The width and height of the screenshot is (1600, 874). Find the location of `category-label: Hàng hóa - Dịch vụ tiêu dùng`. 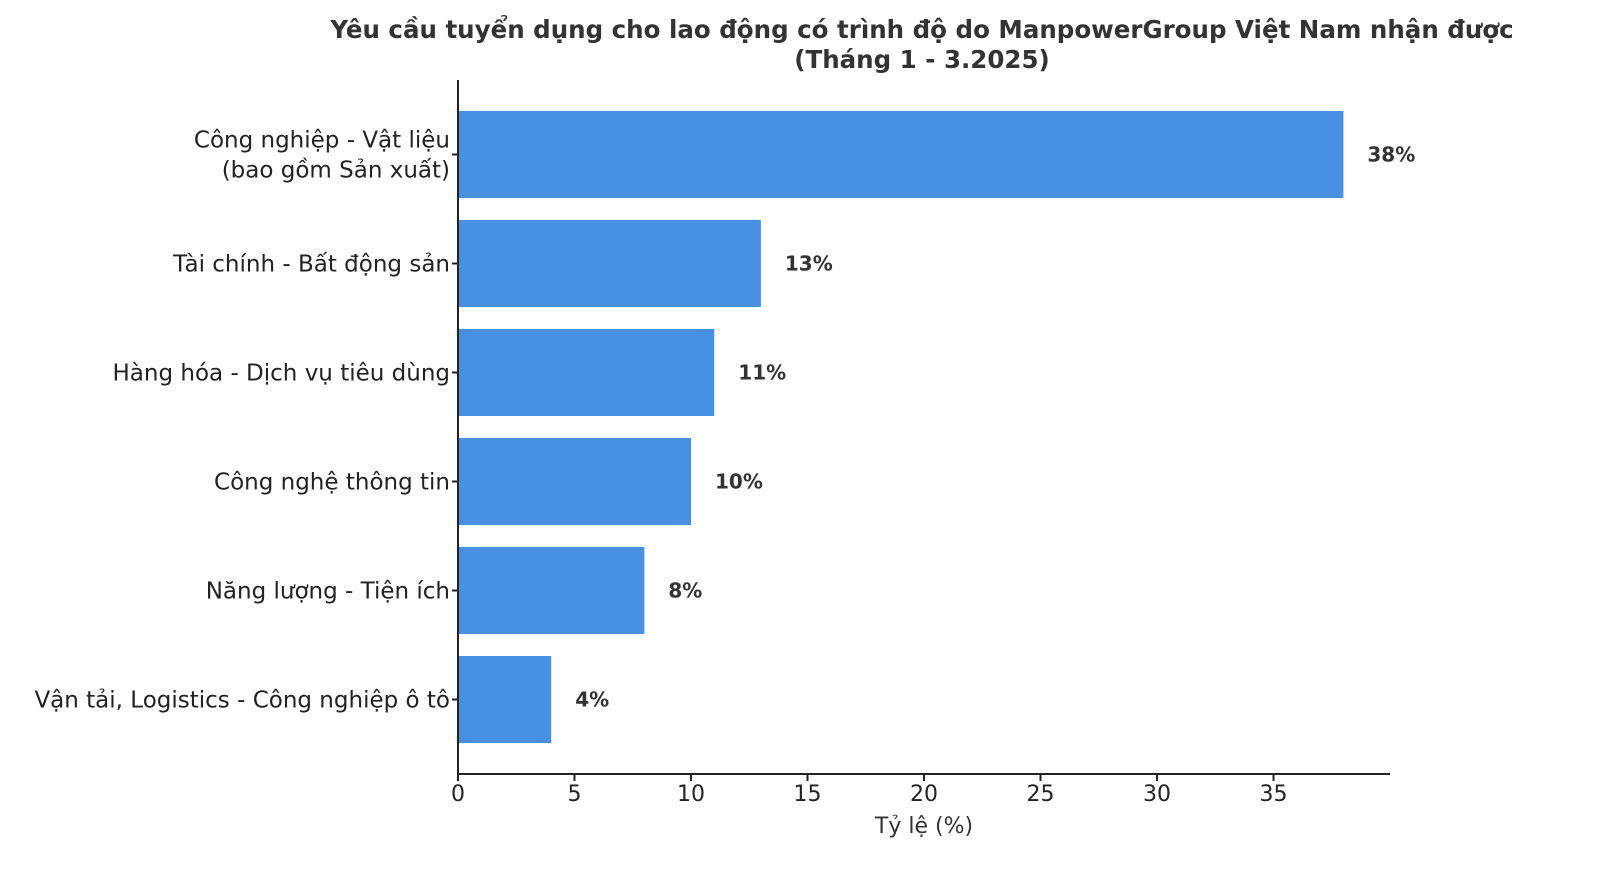

category-label: Hàng hóa - Dịch vụ tiêu dùng is located at coordinates (281, 374).